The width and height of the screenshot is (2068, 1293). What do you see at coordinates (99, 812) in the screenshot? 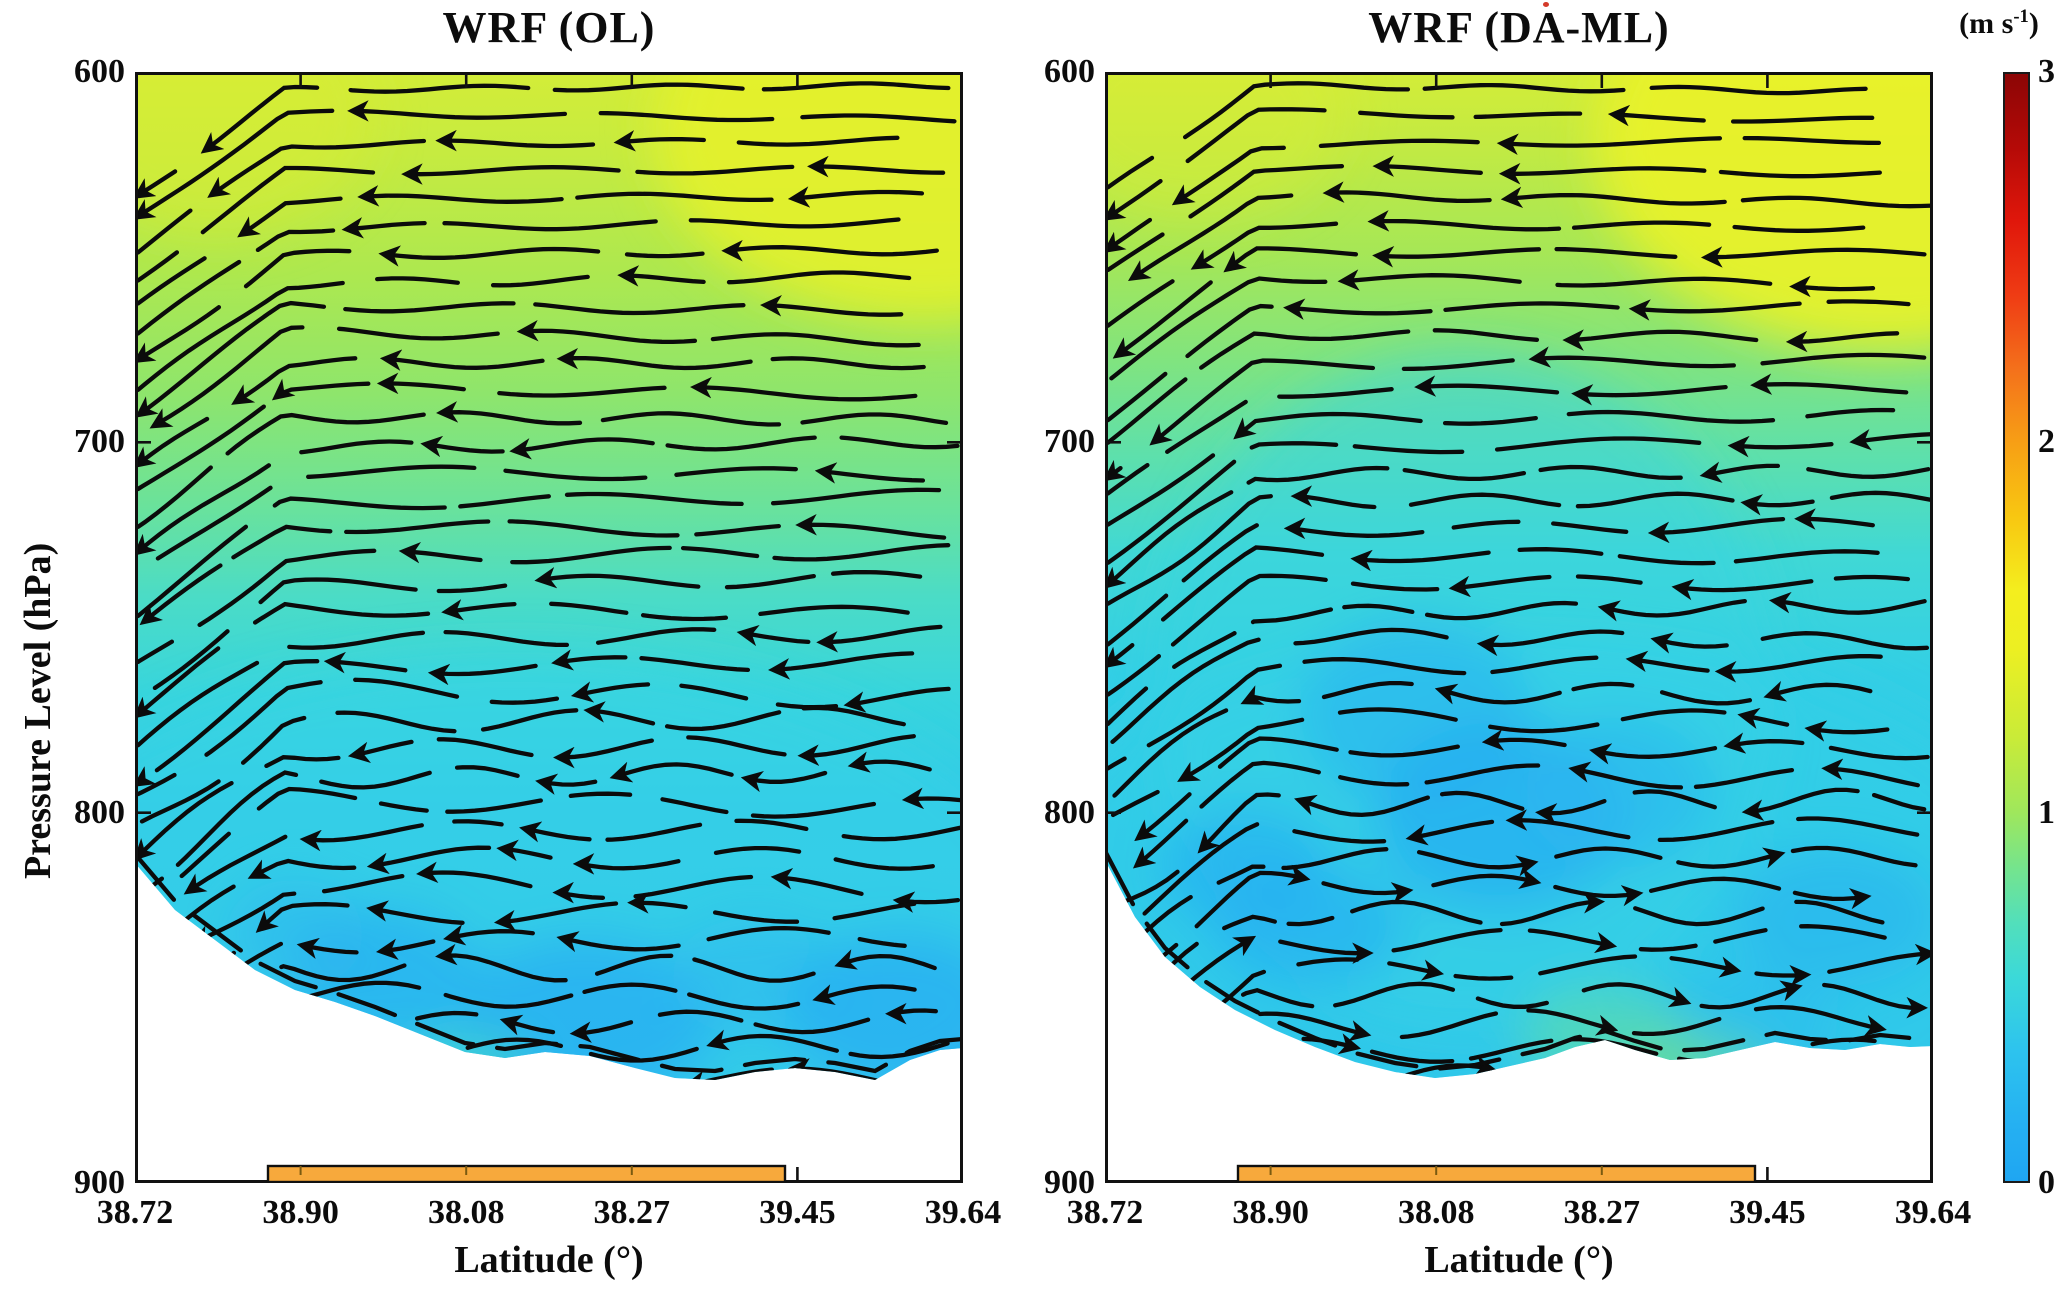
I see `y-tick-label-ol: 800` at bounding box center [99, 812].